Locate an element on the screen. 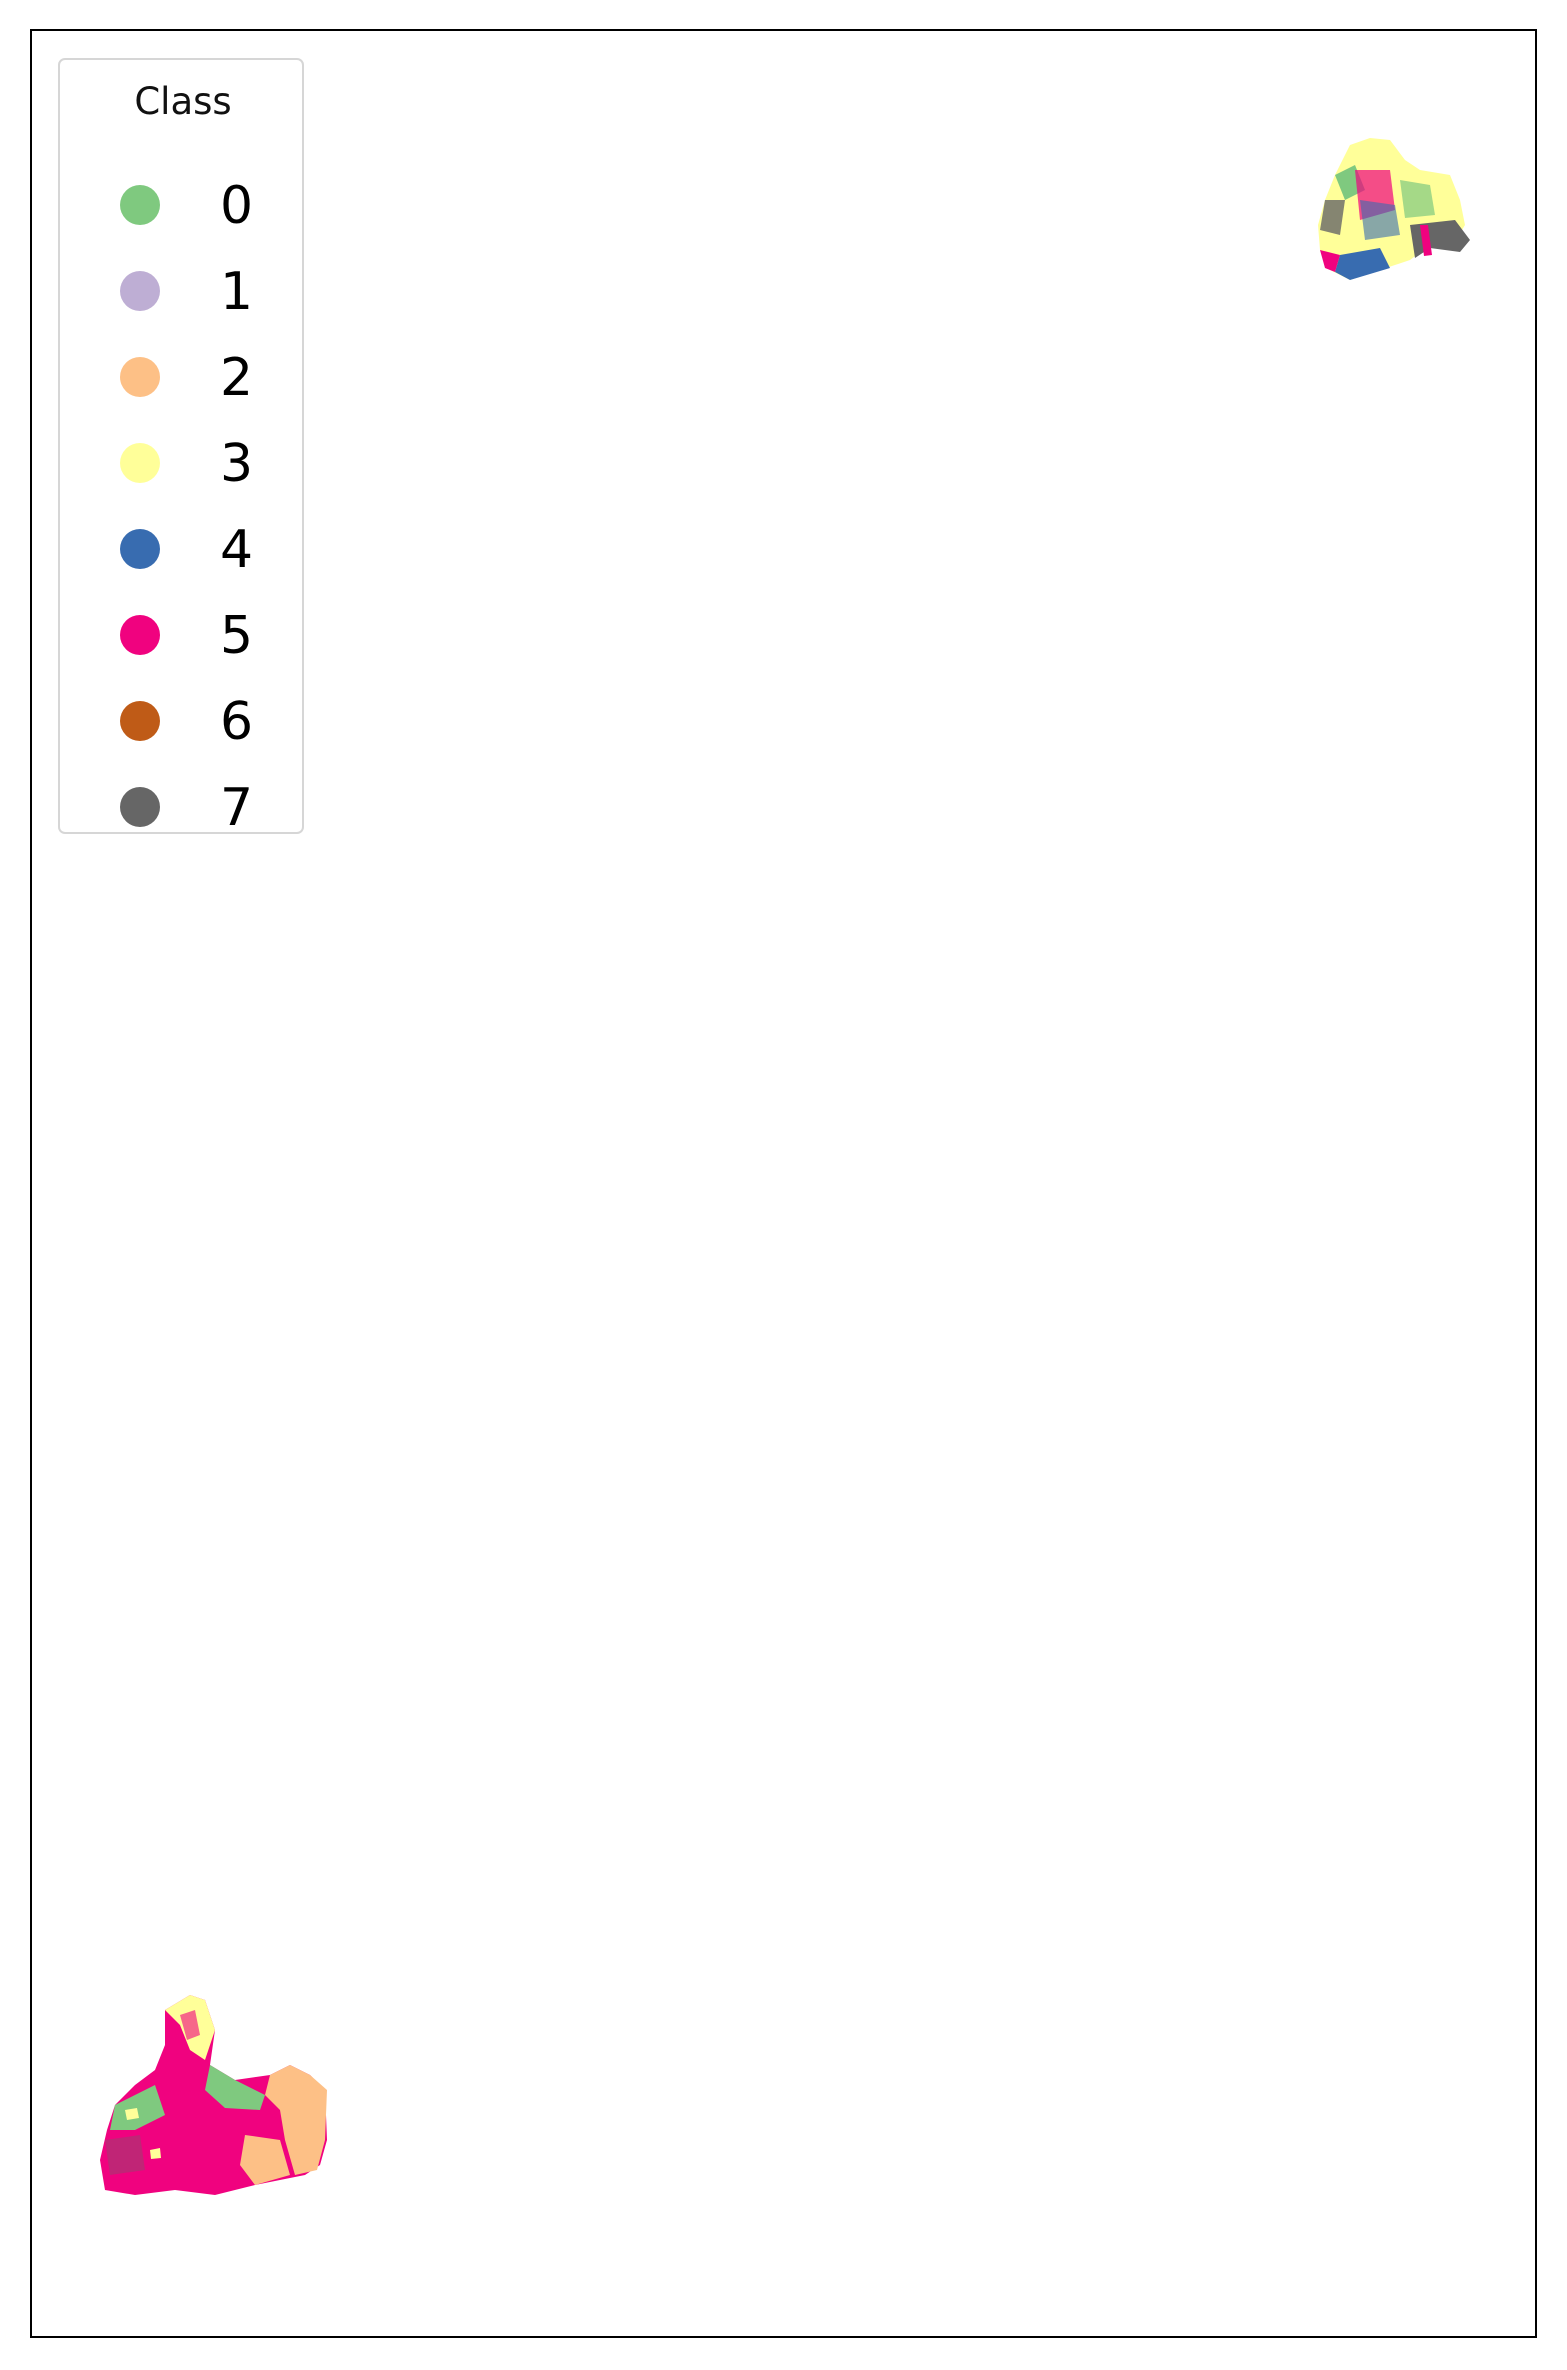 The height and width of the screenshot is (2370, 1567). region-bottom-left is located at coordinates (213, 2095).